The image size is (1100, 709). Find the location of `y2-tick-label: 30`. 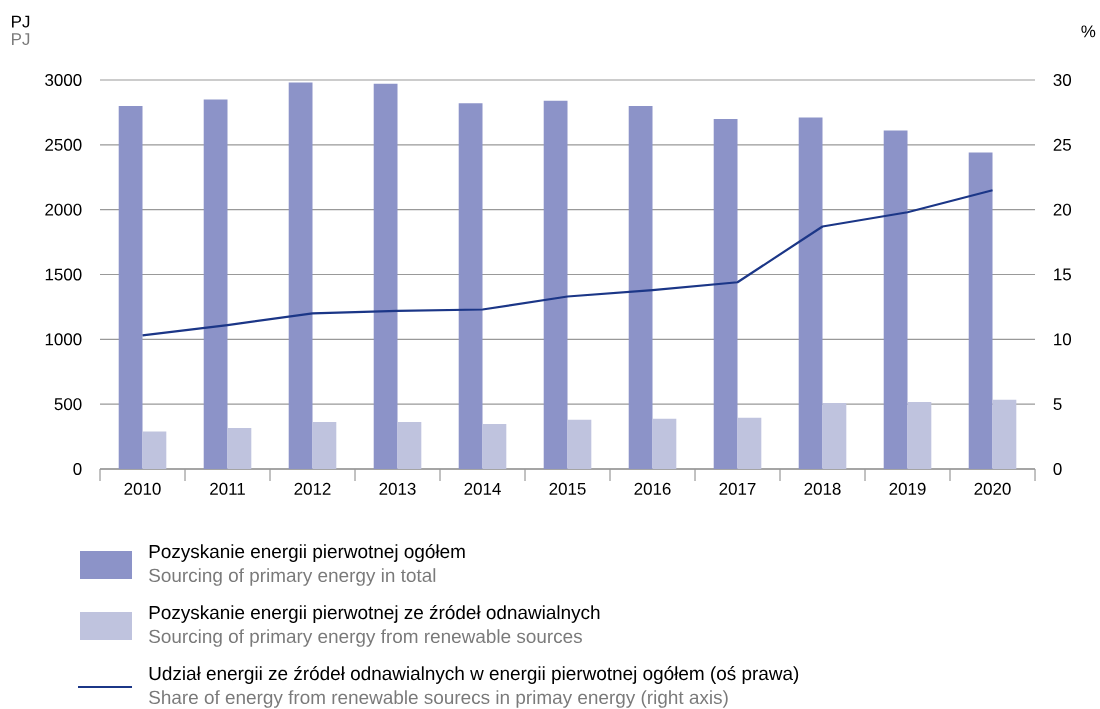

y2-tick-label: 30 is located at coordinates (1062, 79).